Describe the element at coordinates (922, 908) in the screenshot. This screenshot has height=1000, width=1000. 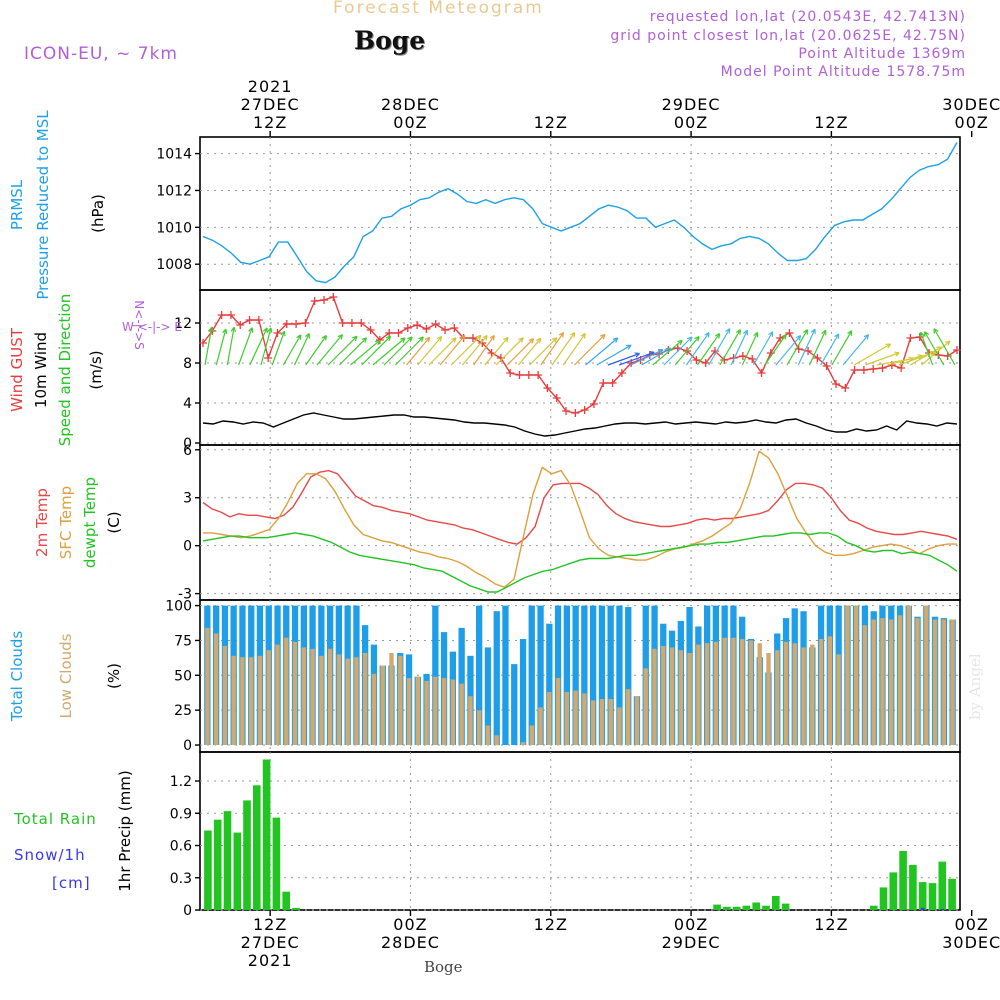
I see `snow-bar` at that location.